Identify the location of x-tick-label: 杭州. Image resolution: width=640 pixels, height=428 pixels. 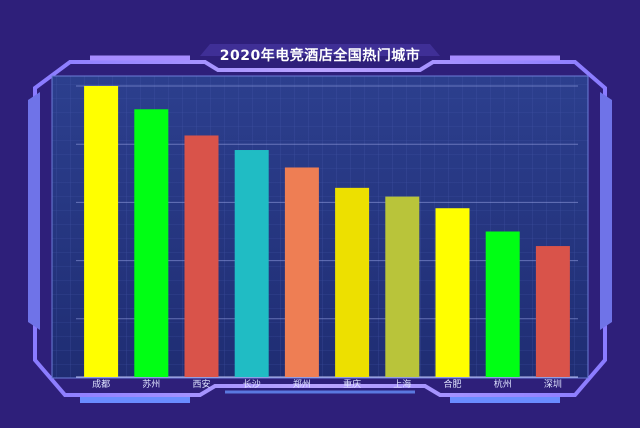
(503, 384).